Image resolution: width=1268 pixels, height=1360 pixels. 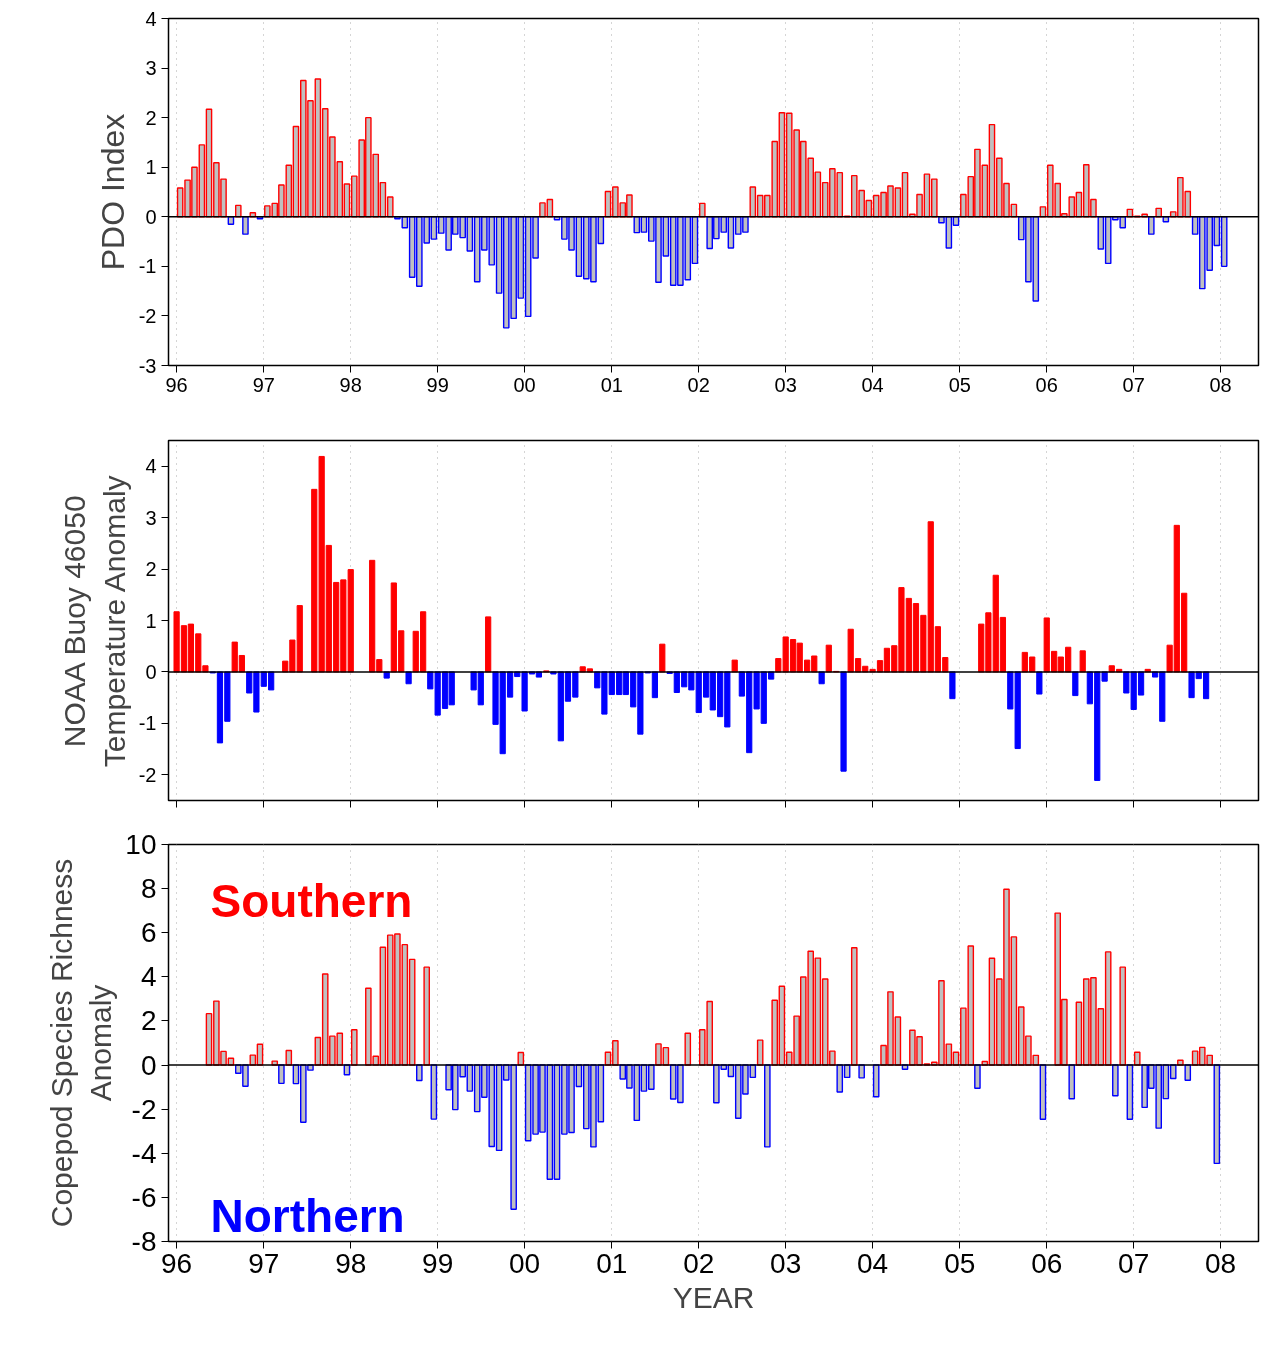 I want to click on y-tick-label: -3, so click(x=147, y=365).